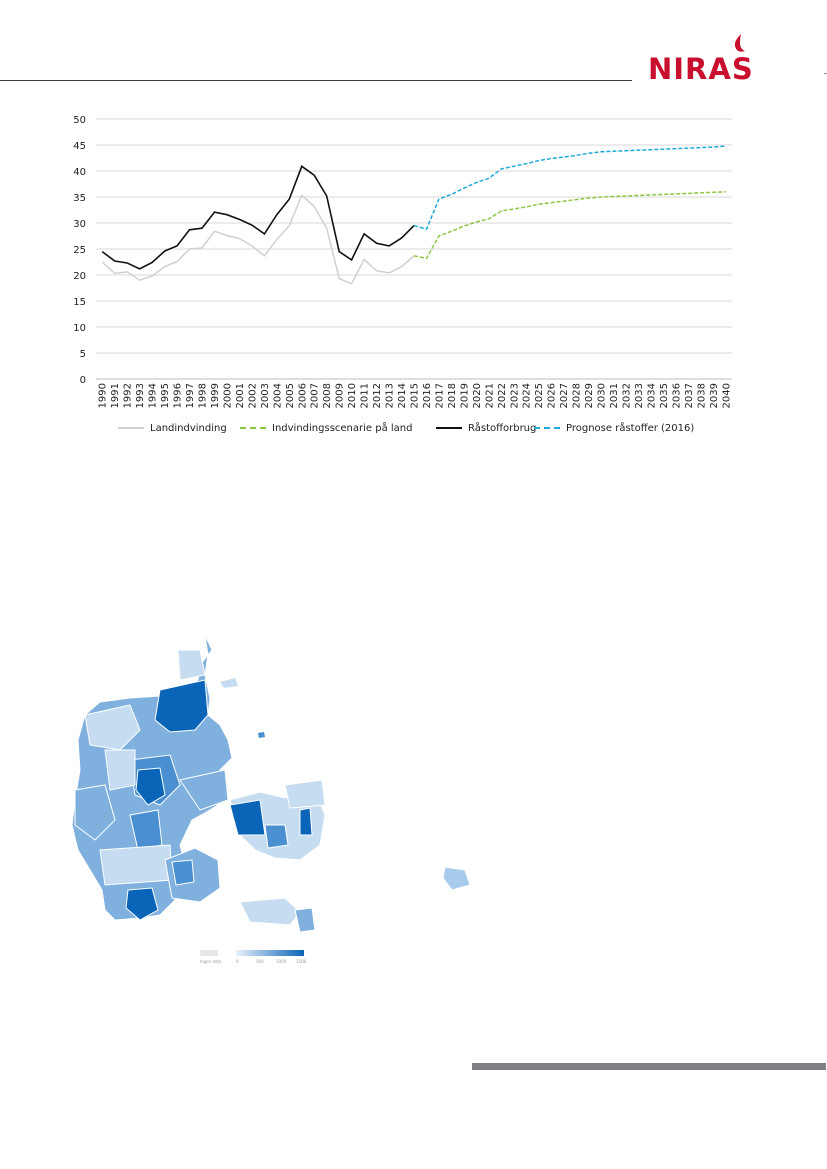  Describe the element at coordinates (290, 395) in the screenshot. I see `x-tick-label: 2005` at that location.